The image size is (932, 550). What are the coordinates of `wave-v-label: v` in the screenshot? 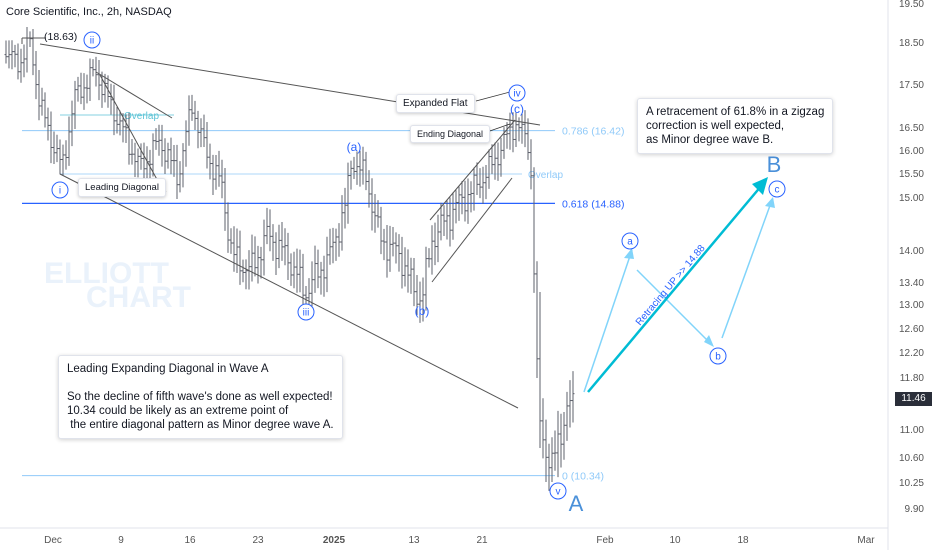 It's located at (558, 492).